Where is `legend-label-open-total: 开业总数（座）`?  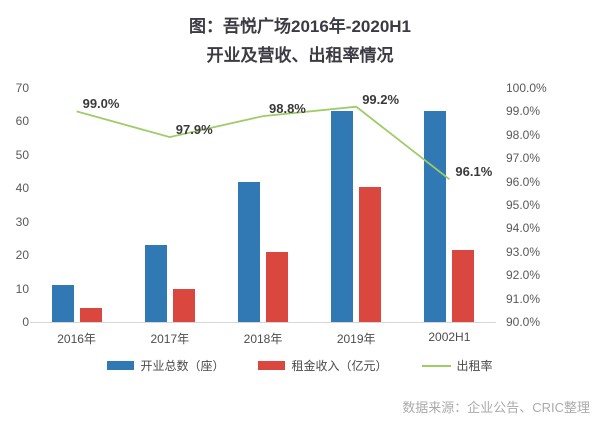
legend-label-open-total: 开业总数（座） is located at coordinates (182, 366).